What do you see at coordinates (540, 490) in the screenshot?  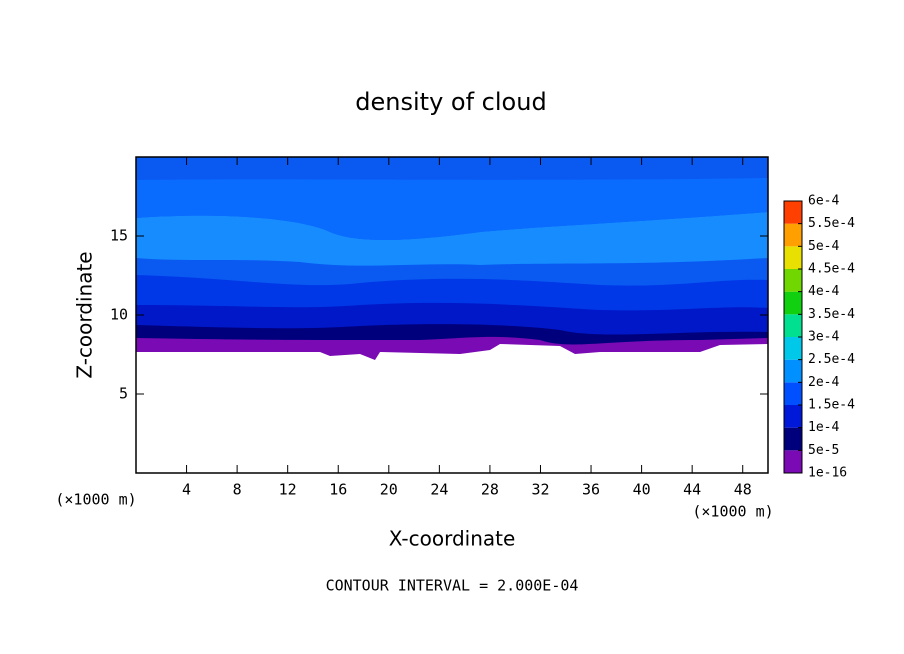 I see `x-tick-label: 32` at bounding box center [540, 490].